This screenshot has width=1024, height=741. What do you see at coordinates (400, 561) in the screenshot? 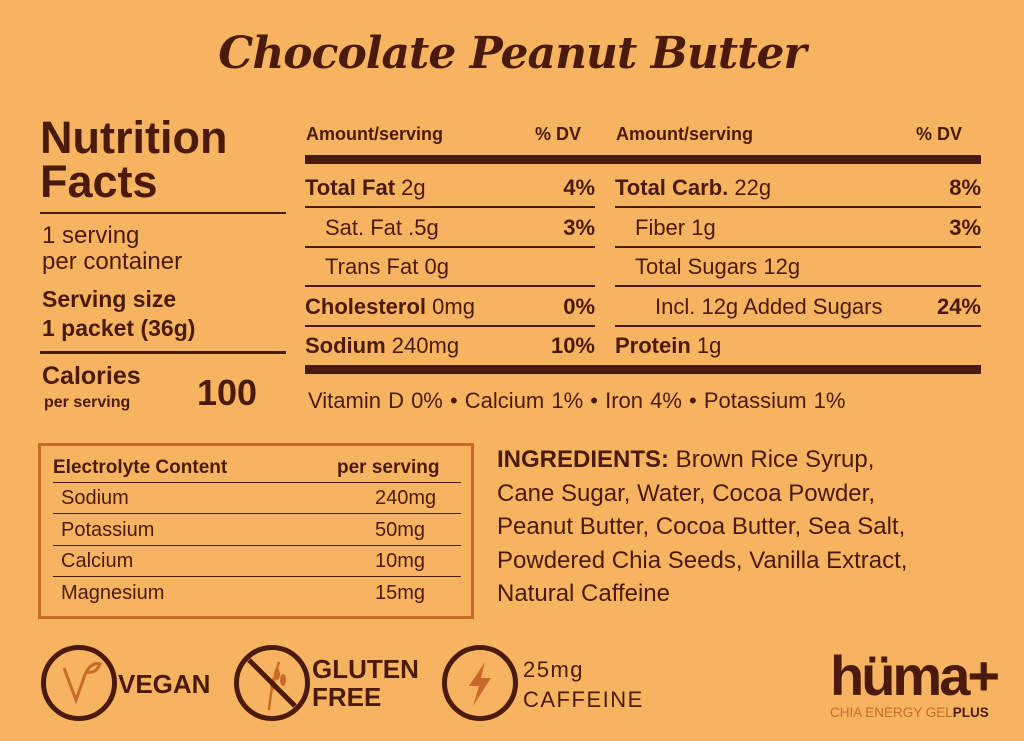
I see `electrolyte-value: 10mg` at bounding box center [400, 561].